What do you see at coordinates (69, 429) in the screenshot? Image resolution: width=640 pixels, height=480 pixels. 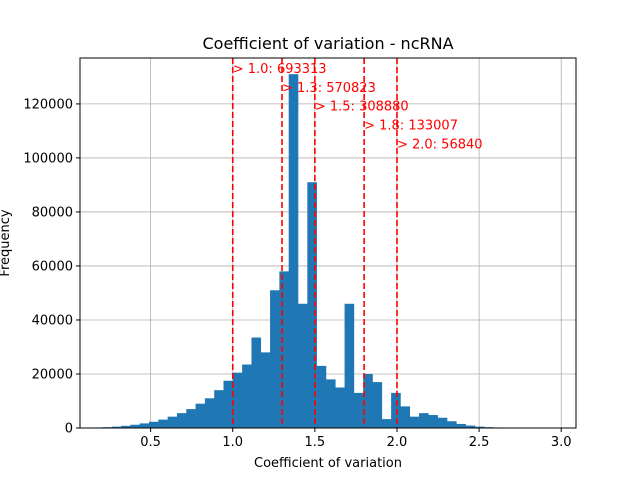 I see `y-tick-label: 0` at bounding box center [69, 429].